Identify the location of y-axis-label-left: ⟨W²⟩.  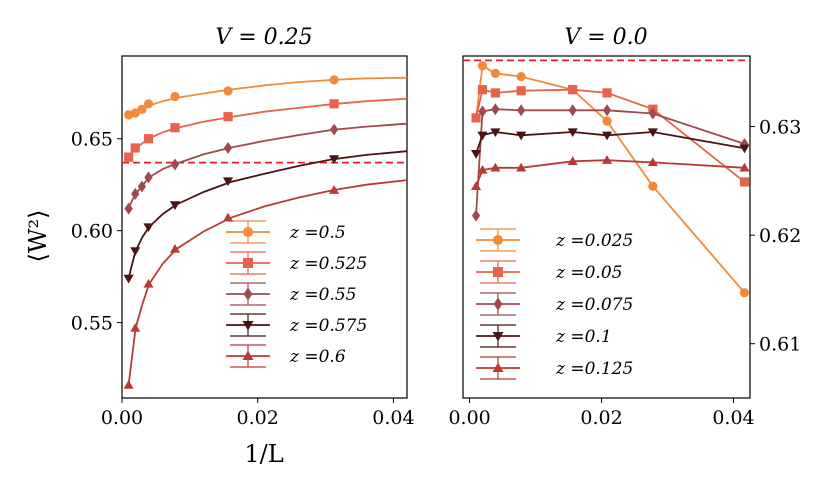
(38, 235).